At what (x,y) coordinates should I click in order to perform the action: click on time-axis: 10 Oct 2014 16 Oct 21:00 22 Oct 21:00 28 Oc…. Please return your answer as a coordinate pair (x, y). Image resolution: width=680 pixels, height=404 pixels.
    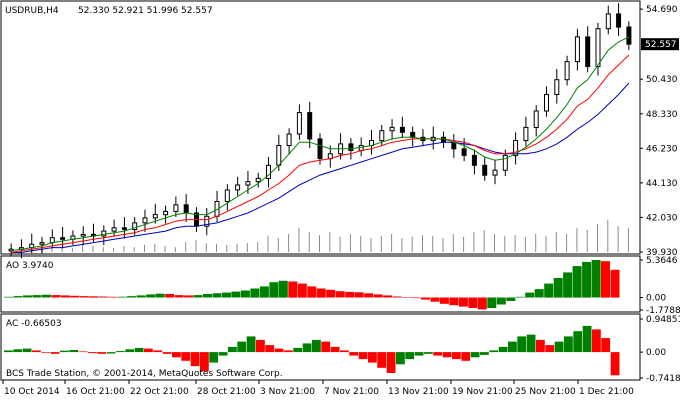
    Looking at the image, I should click on (318, 388).